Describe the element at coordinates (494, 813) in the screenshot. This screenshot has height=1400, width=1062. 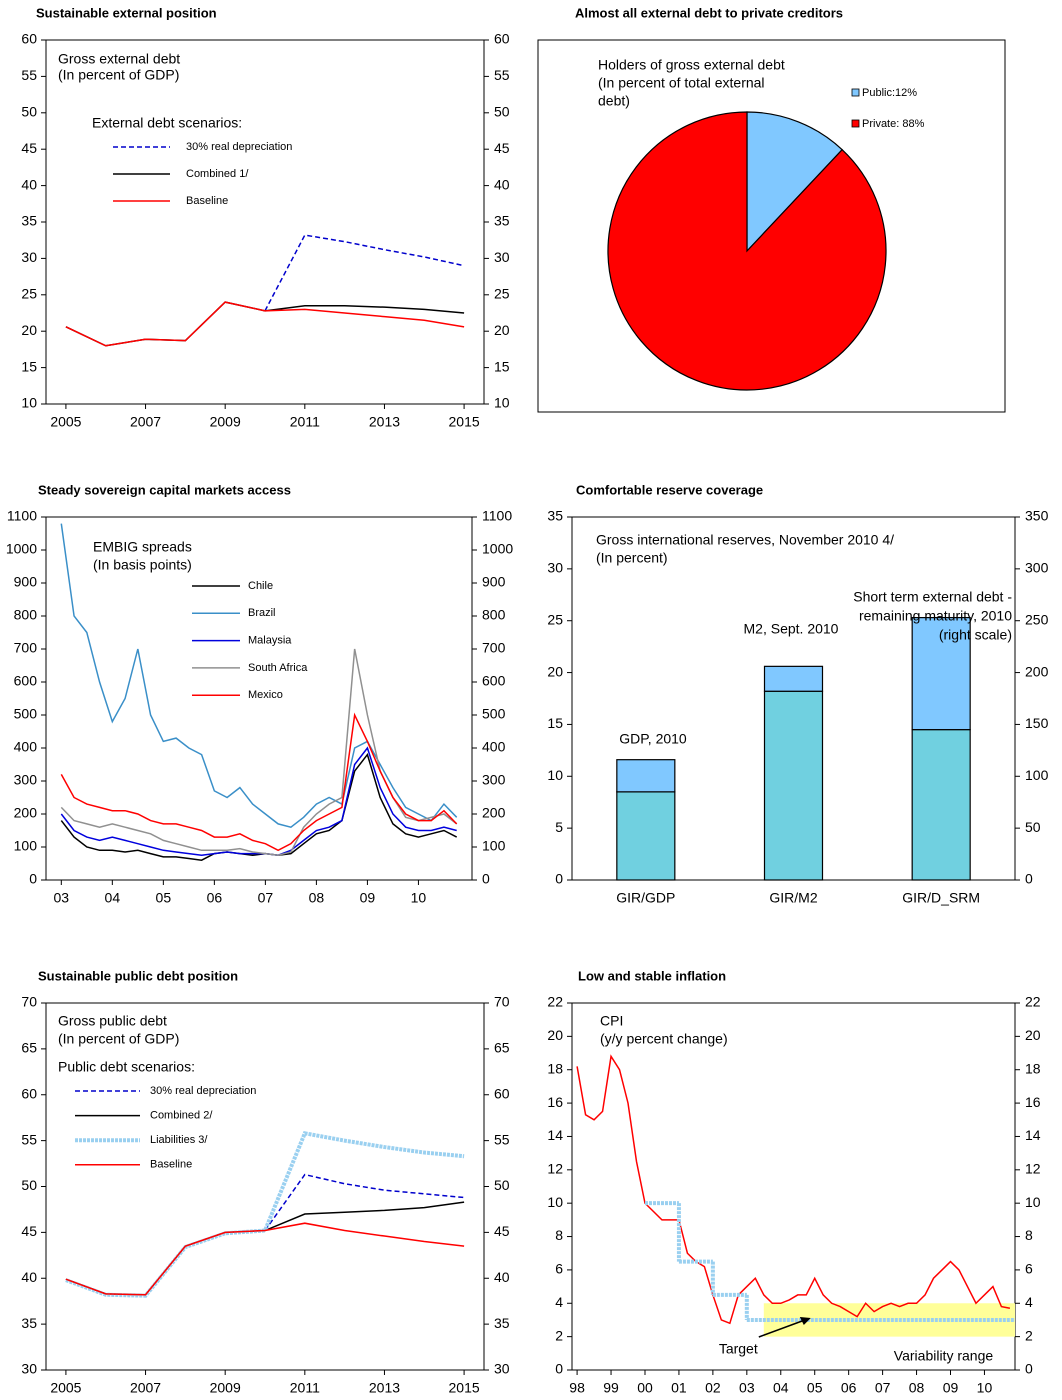
I see `y2-tick-label: 200` at that location.